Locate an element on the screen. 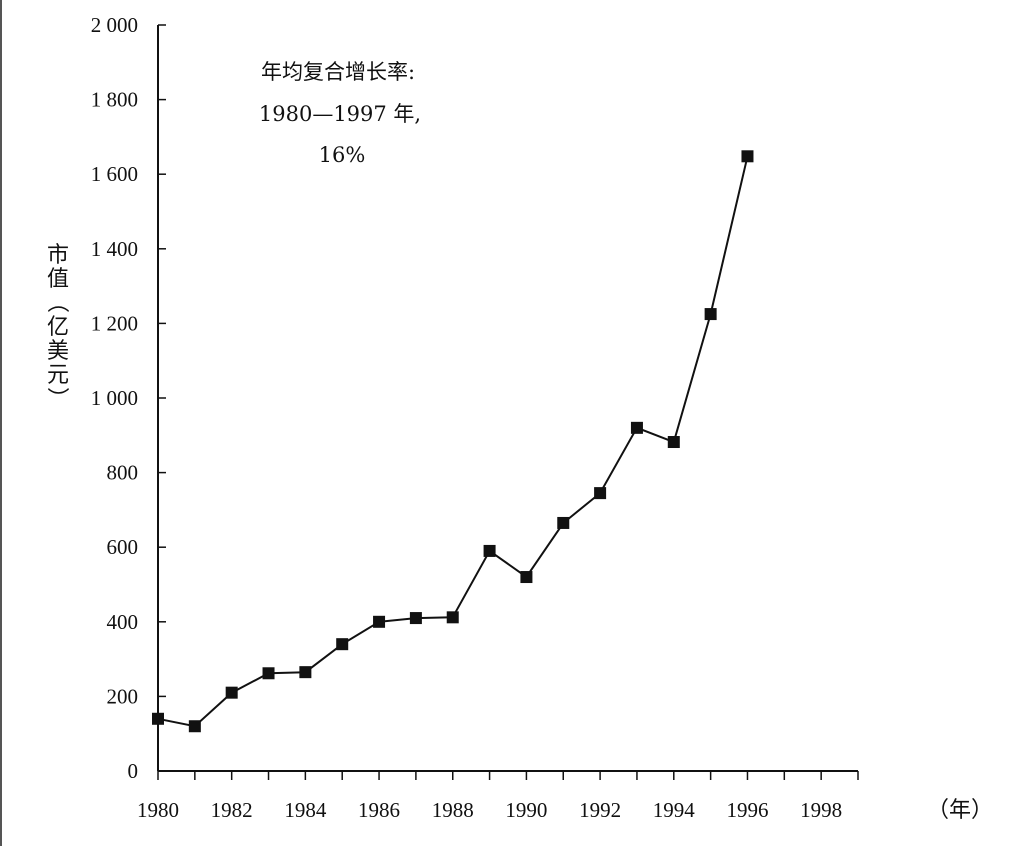 This screenshot has width=1022, height=846. y-tick-label: 1 000 is located at coordinates (114, 398).